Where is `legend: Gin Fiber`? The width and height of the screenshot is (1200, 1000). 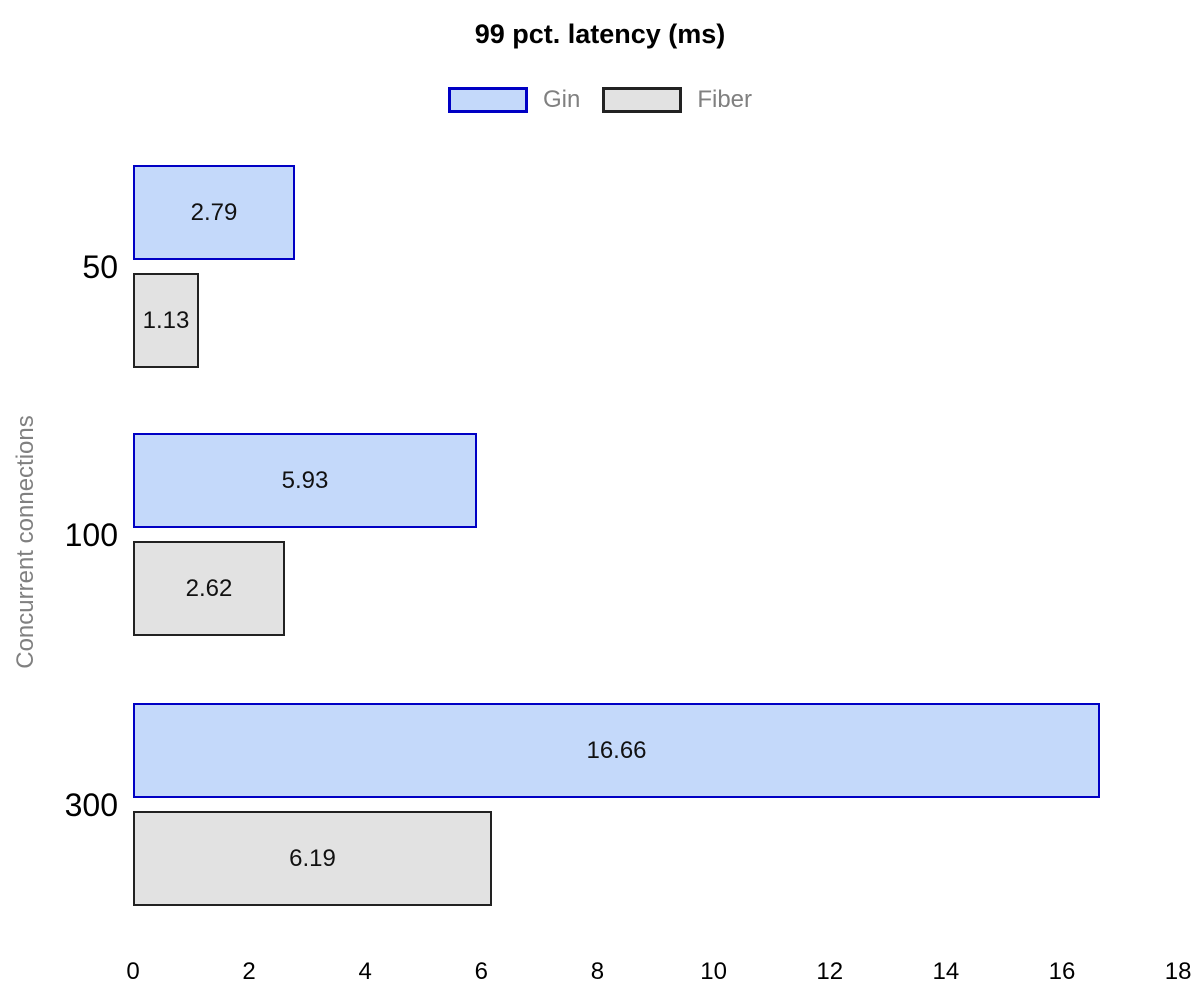 legend: Gin Fiber is located at coordinates (600, 100).